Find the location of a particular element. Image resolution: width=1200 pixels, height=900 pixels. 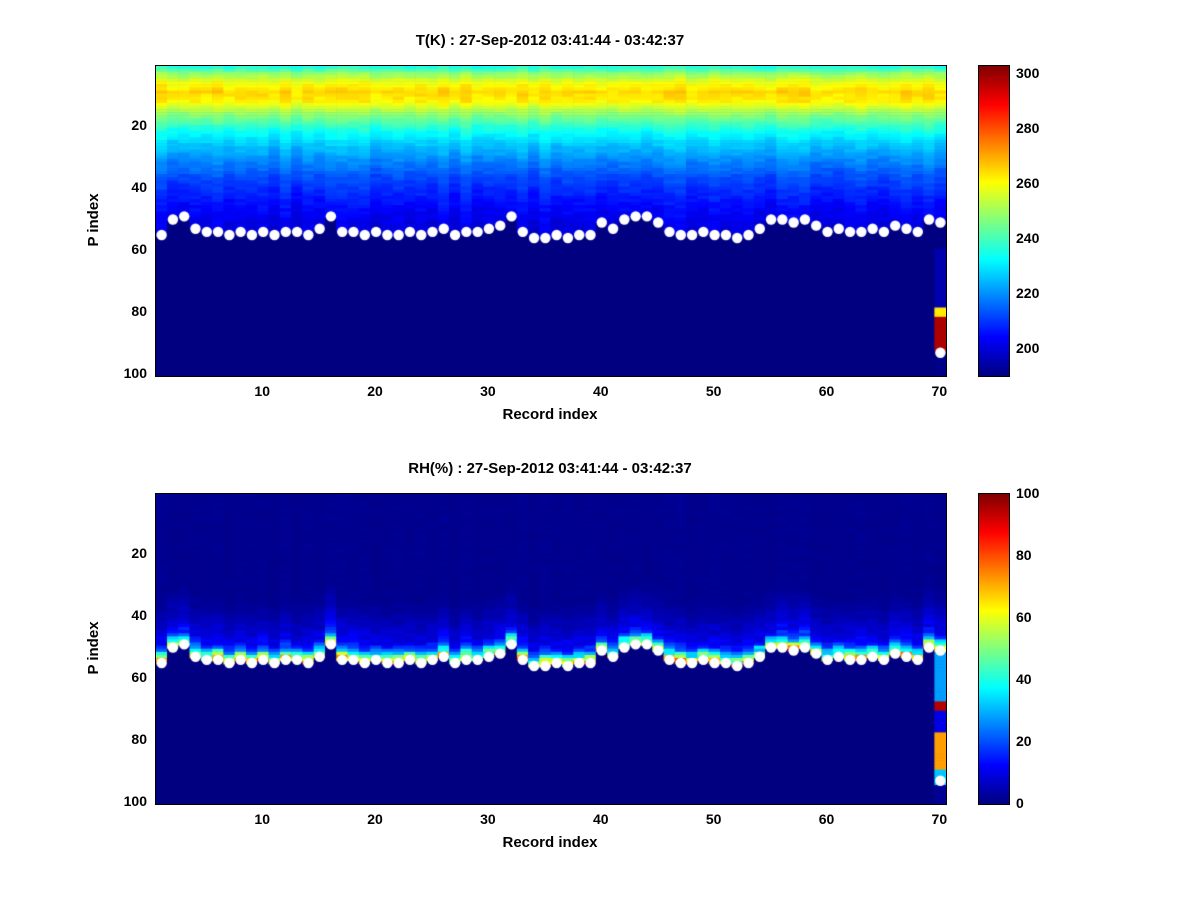

colorbar-tick-label: 40 is located at coordinates (1024, 679).